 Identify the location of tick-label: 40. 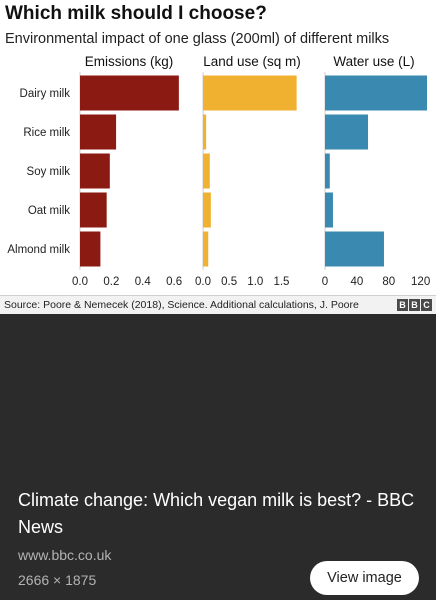
(356, 282).